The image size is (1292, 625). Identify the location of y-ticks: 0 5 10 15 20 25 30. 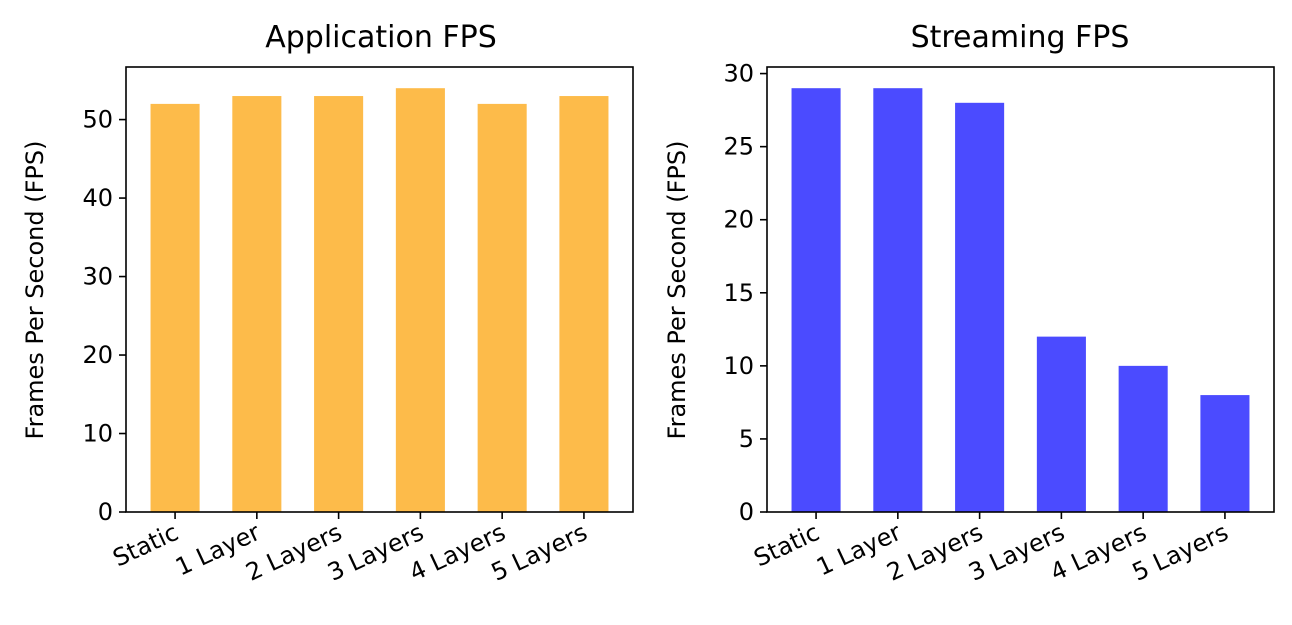
(745, 293).